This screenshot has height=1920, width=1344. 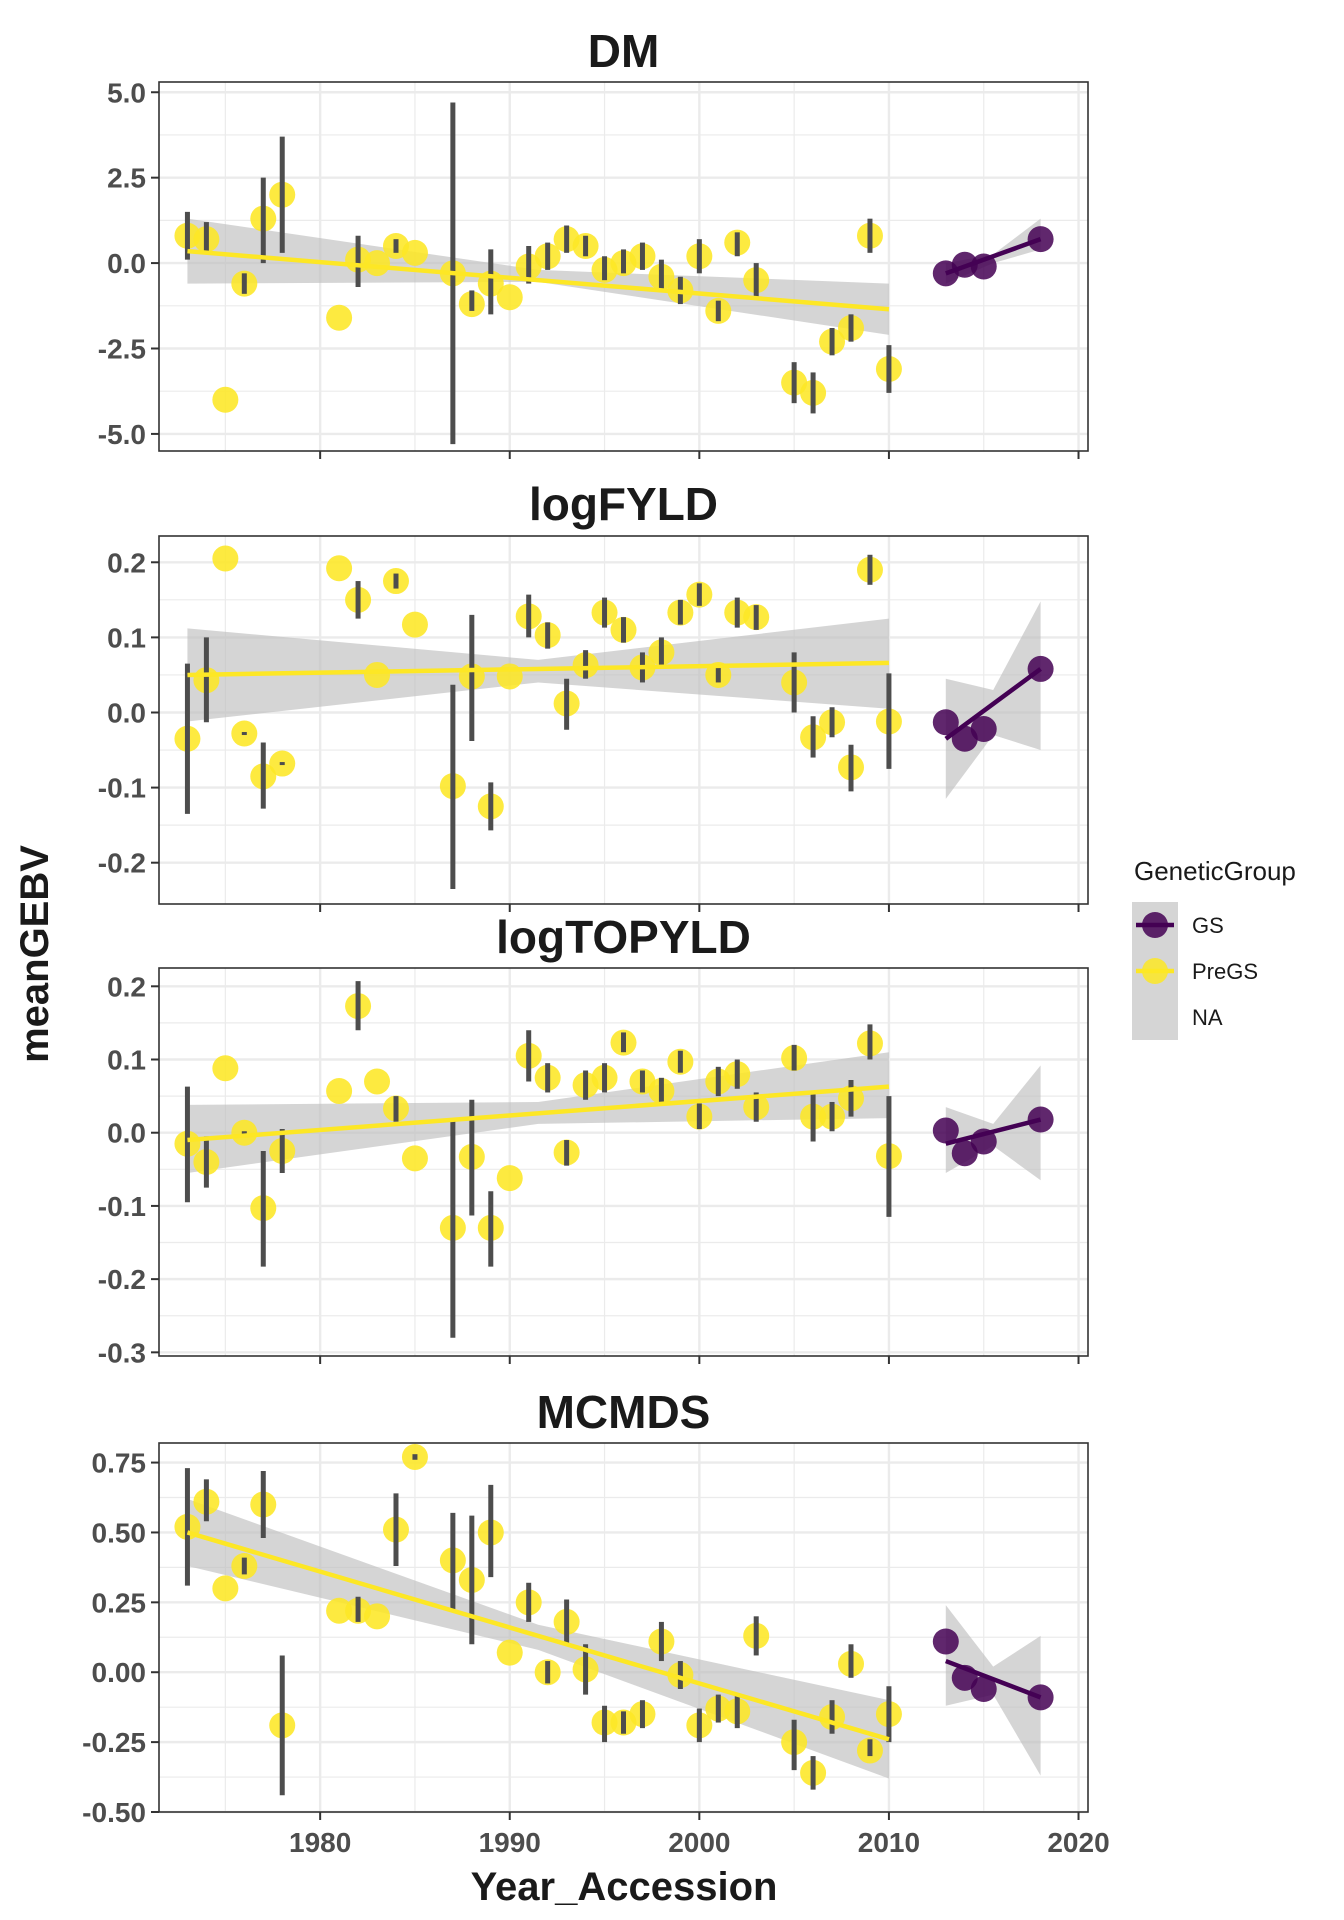 What do you see at coordinates (1178, 925) in the screenshot?
I see `legend-key-GS: GS` at bounding box center [1178, 925].